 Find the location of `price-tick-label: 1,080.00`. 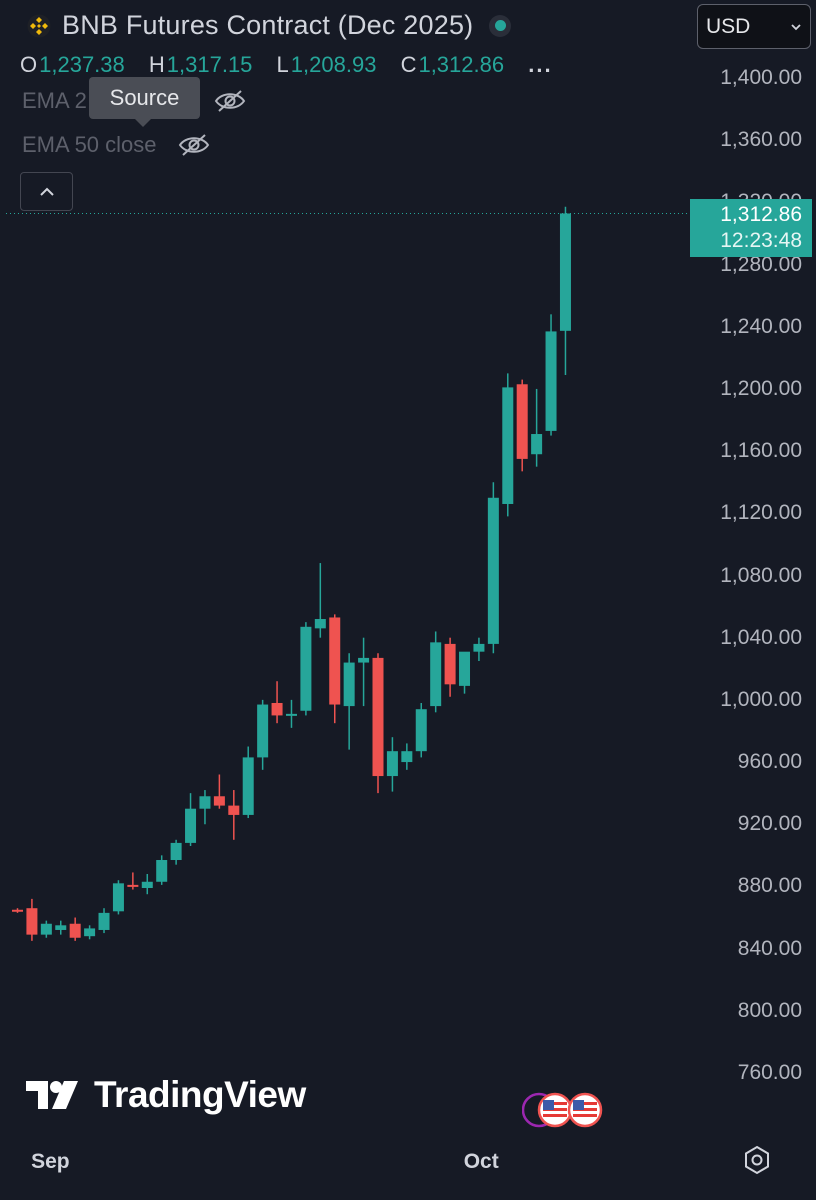

price-tick-label: 1,080.00 is located at coordinates (761, 575).